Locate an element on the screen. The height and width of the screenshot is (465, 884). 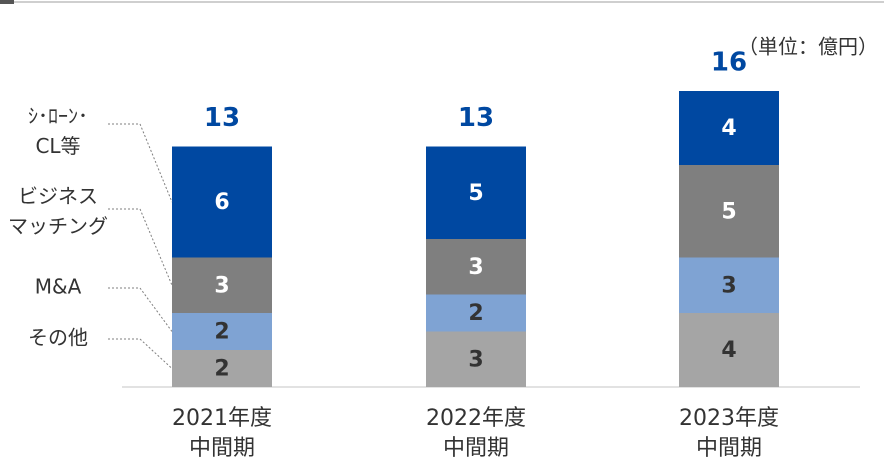
value-label: 6 is located at coordinates (221, 202).